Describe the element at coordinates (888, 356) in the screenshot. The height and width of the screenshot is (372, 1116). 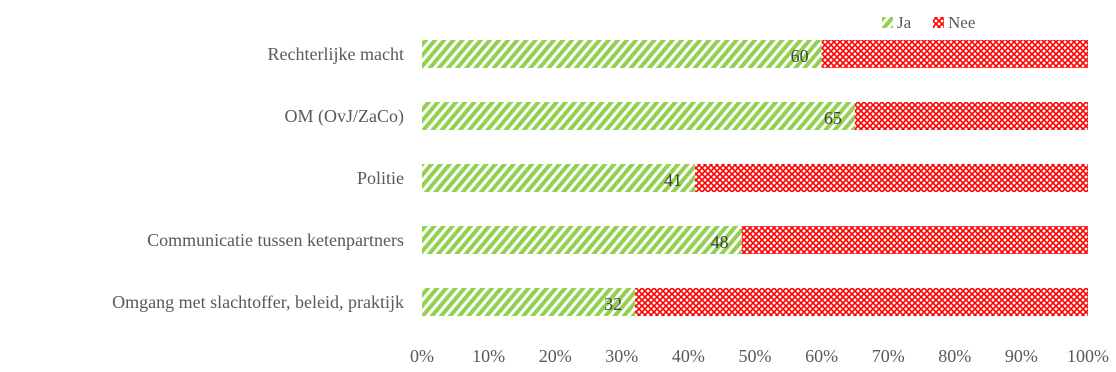
I see `x-tick-label-7: 70%` at that location.